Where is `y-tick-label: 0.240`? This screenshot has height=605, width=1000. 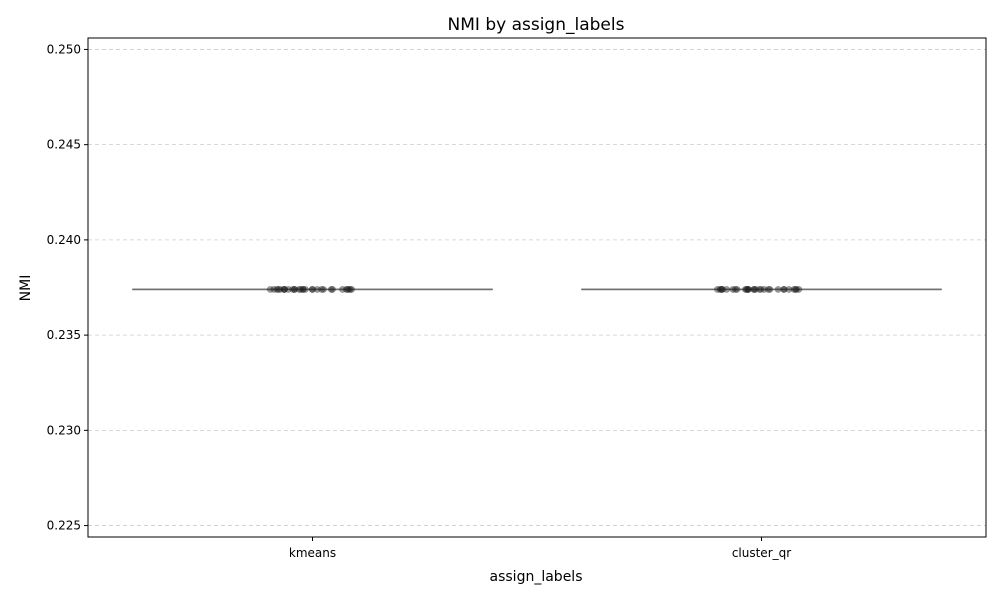
y-tick-label: 0.240 is located at coordinates (64, 240).